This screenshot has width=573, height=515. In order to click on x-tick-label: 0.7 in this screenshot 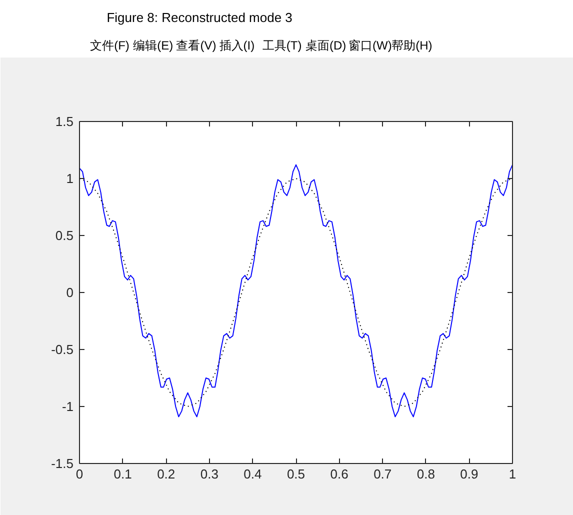, I will do `click(383, 474)`.